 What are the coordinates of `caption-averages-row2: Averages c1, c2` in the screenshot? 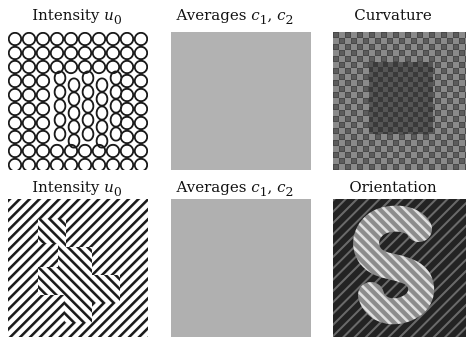 It's located at (235, 189).